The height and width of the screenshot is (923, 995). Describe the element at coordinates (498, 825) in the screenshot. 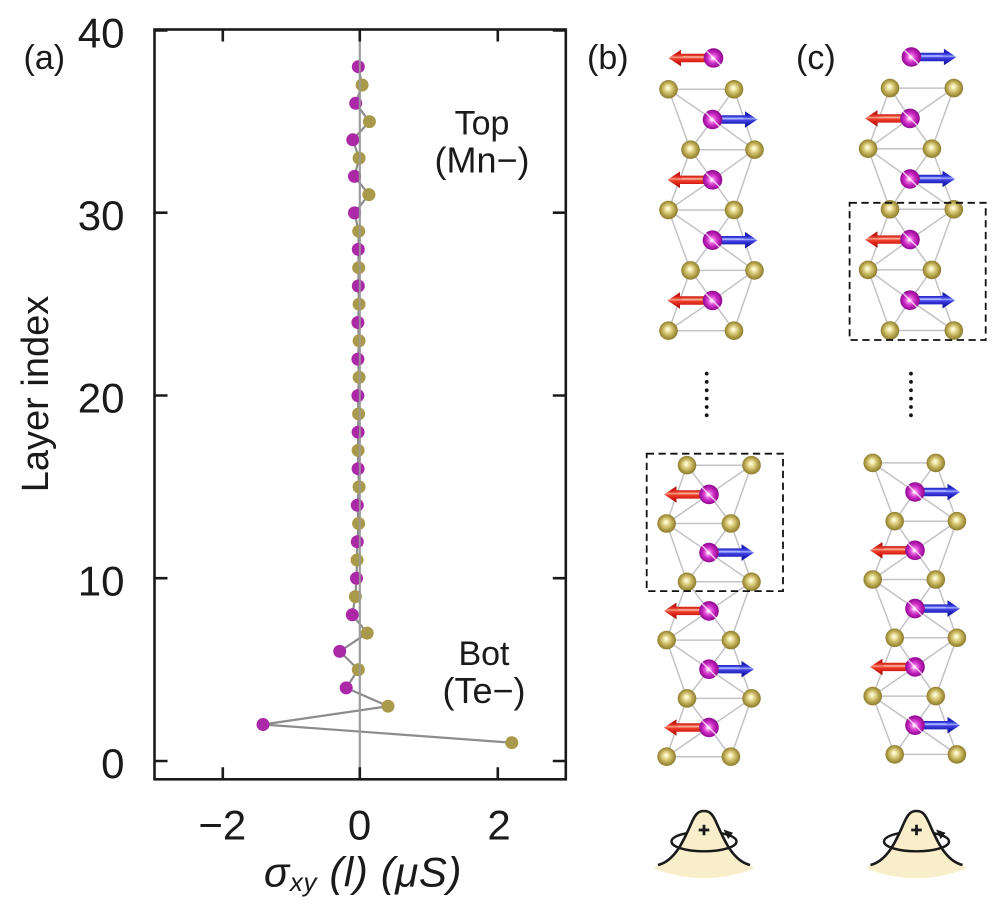

I see `svg-text: 2` at that location.